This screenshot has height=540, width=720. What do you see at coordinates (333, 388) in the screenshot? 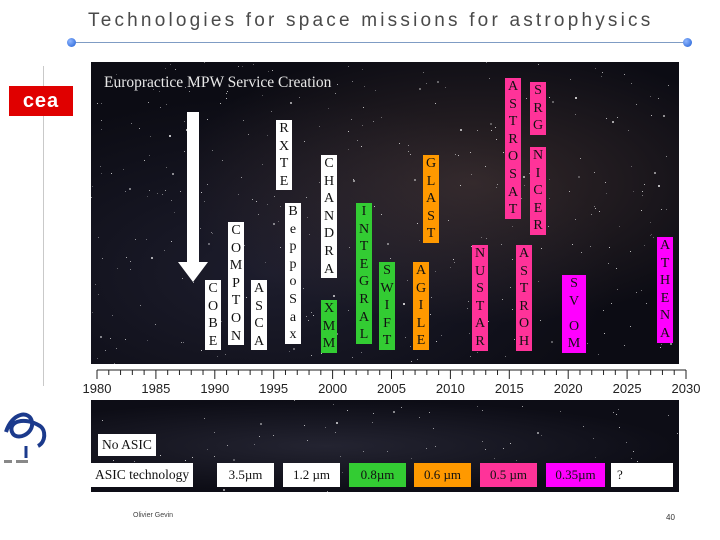
I see `axis-tick-label: 2000` at bounding box center [333, 388].